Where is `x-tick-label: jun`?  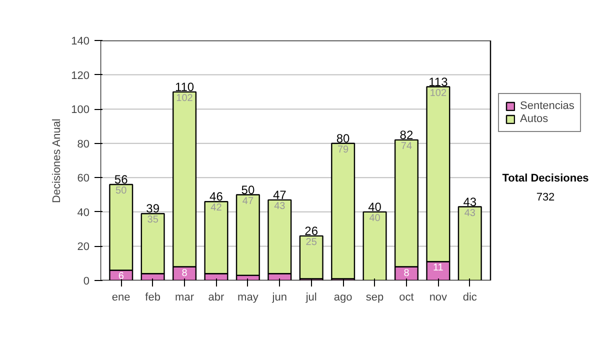 x-tick-label: jun is located at coordinates (279, 298).